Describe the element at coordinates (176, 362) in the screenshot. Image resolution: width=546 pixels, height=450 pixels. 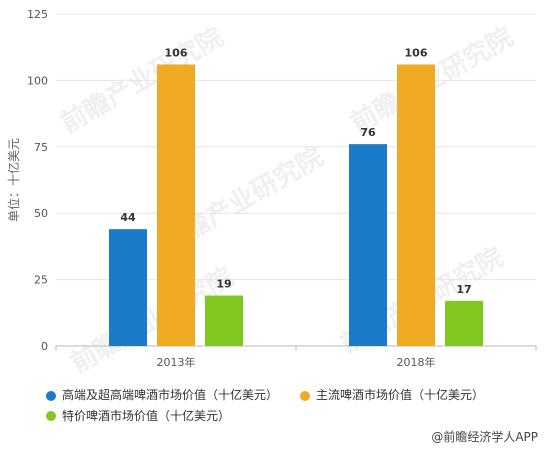
I see `x-tick-label: 2013年` at that location.